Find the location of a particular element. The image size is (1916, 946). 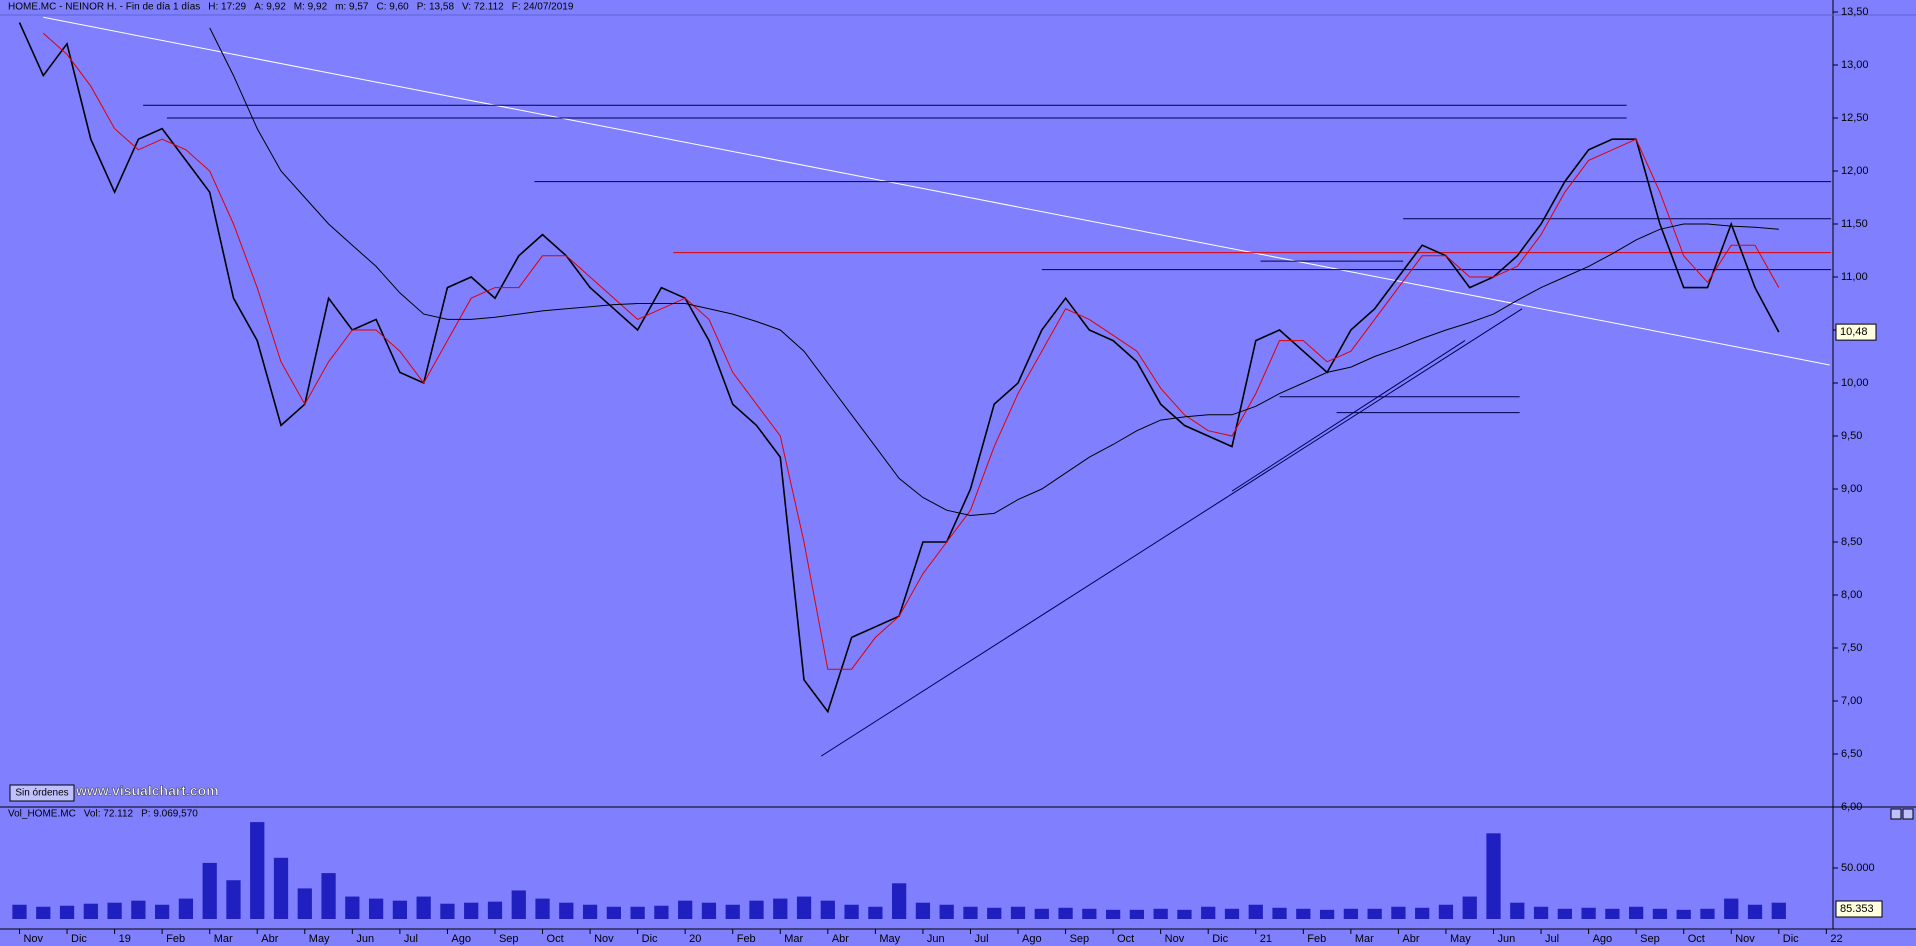

orders-button is located at coordinates (42, 793).